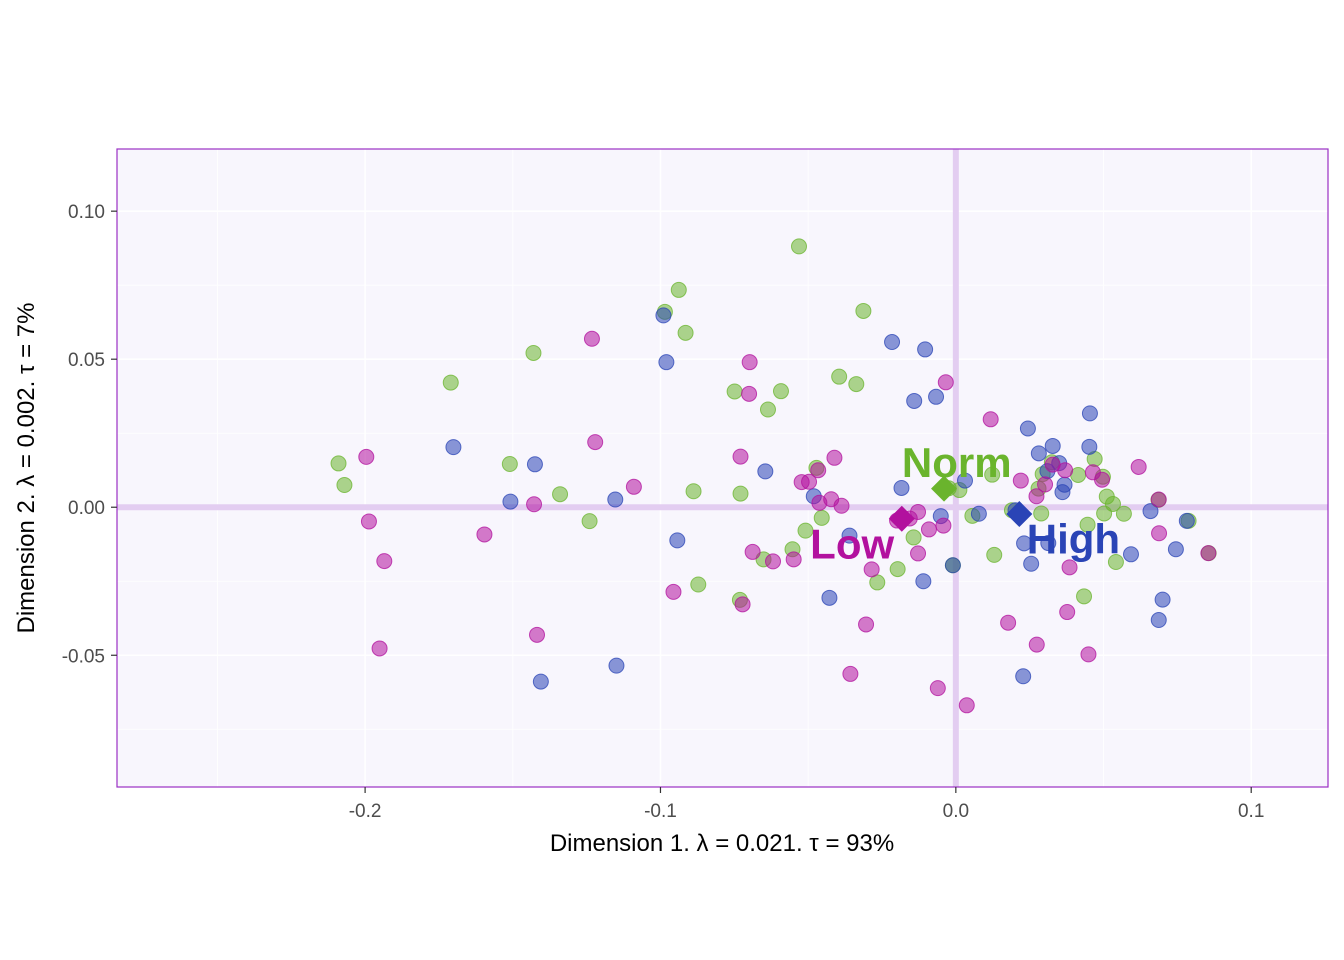 This screenshot has height=960, width=1344. Describe the element at coordinates (956, 811) in the screenshot. I see `x-tick-label: 0.0` at that location.